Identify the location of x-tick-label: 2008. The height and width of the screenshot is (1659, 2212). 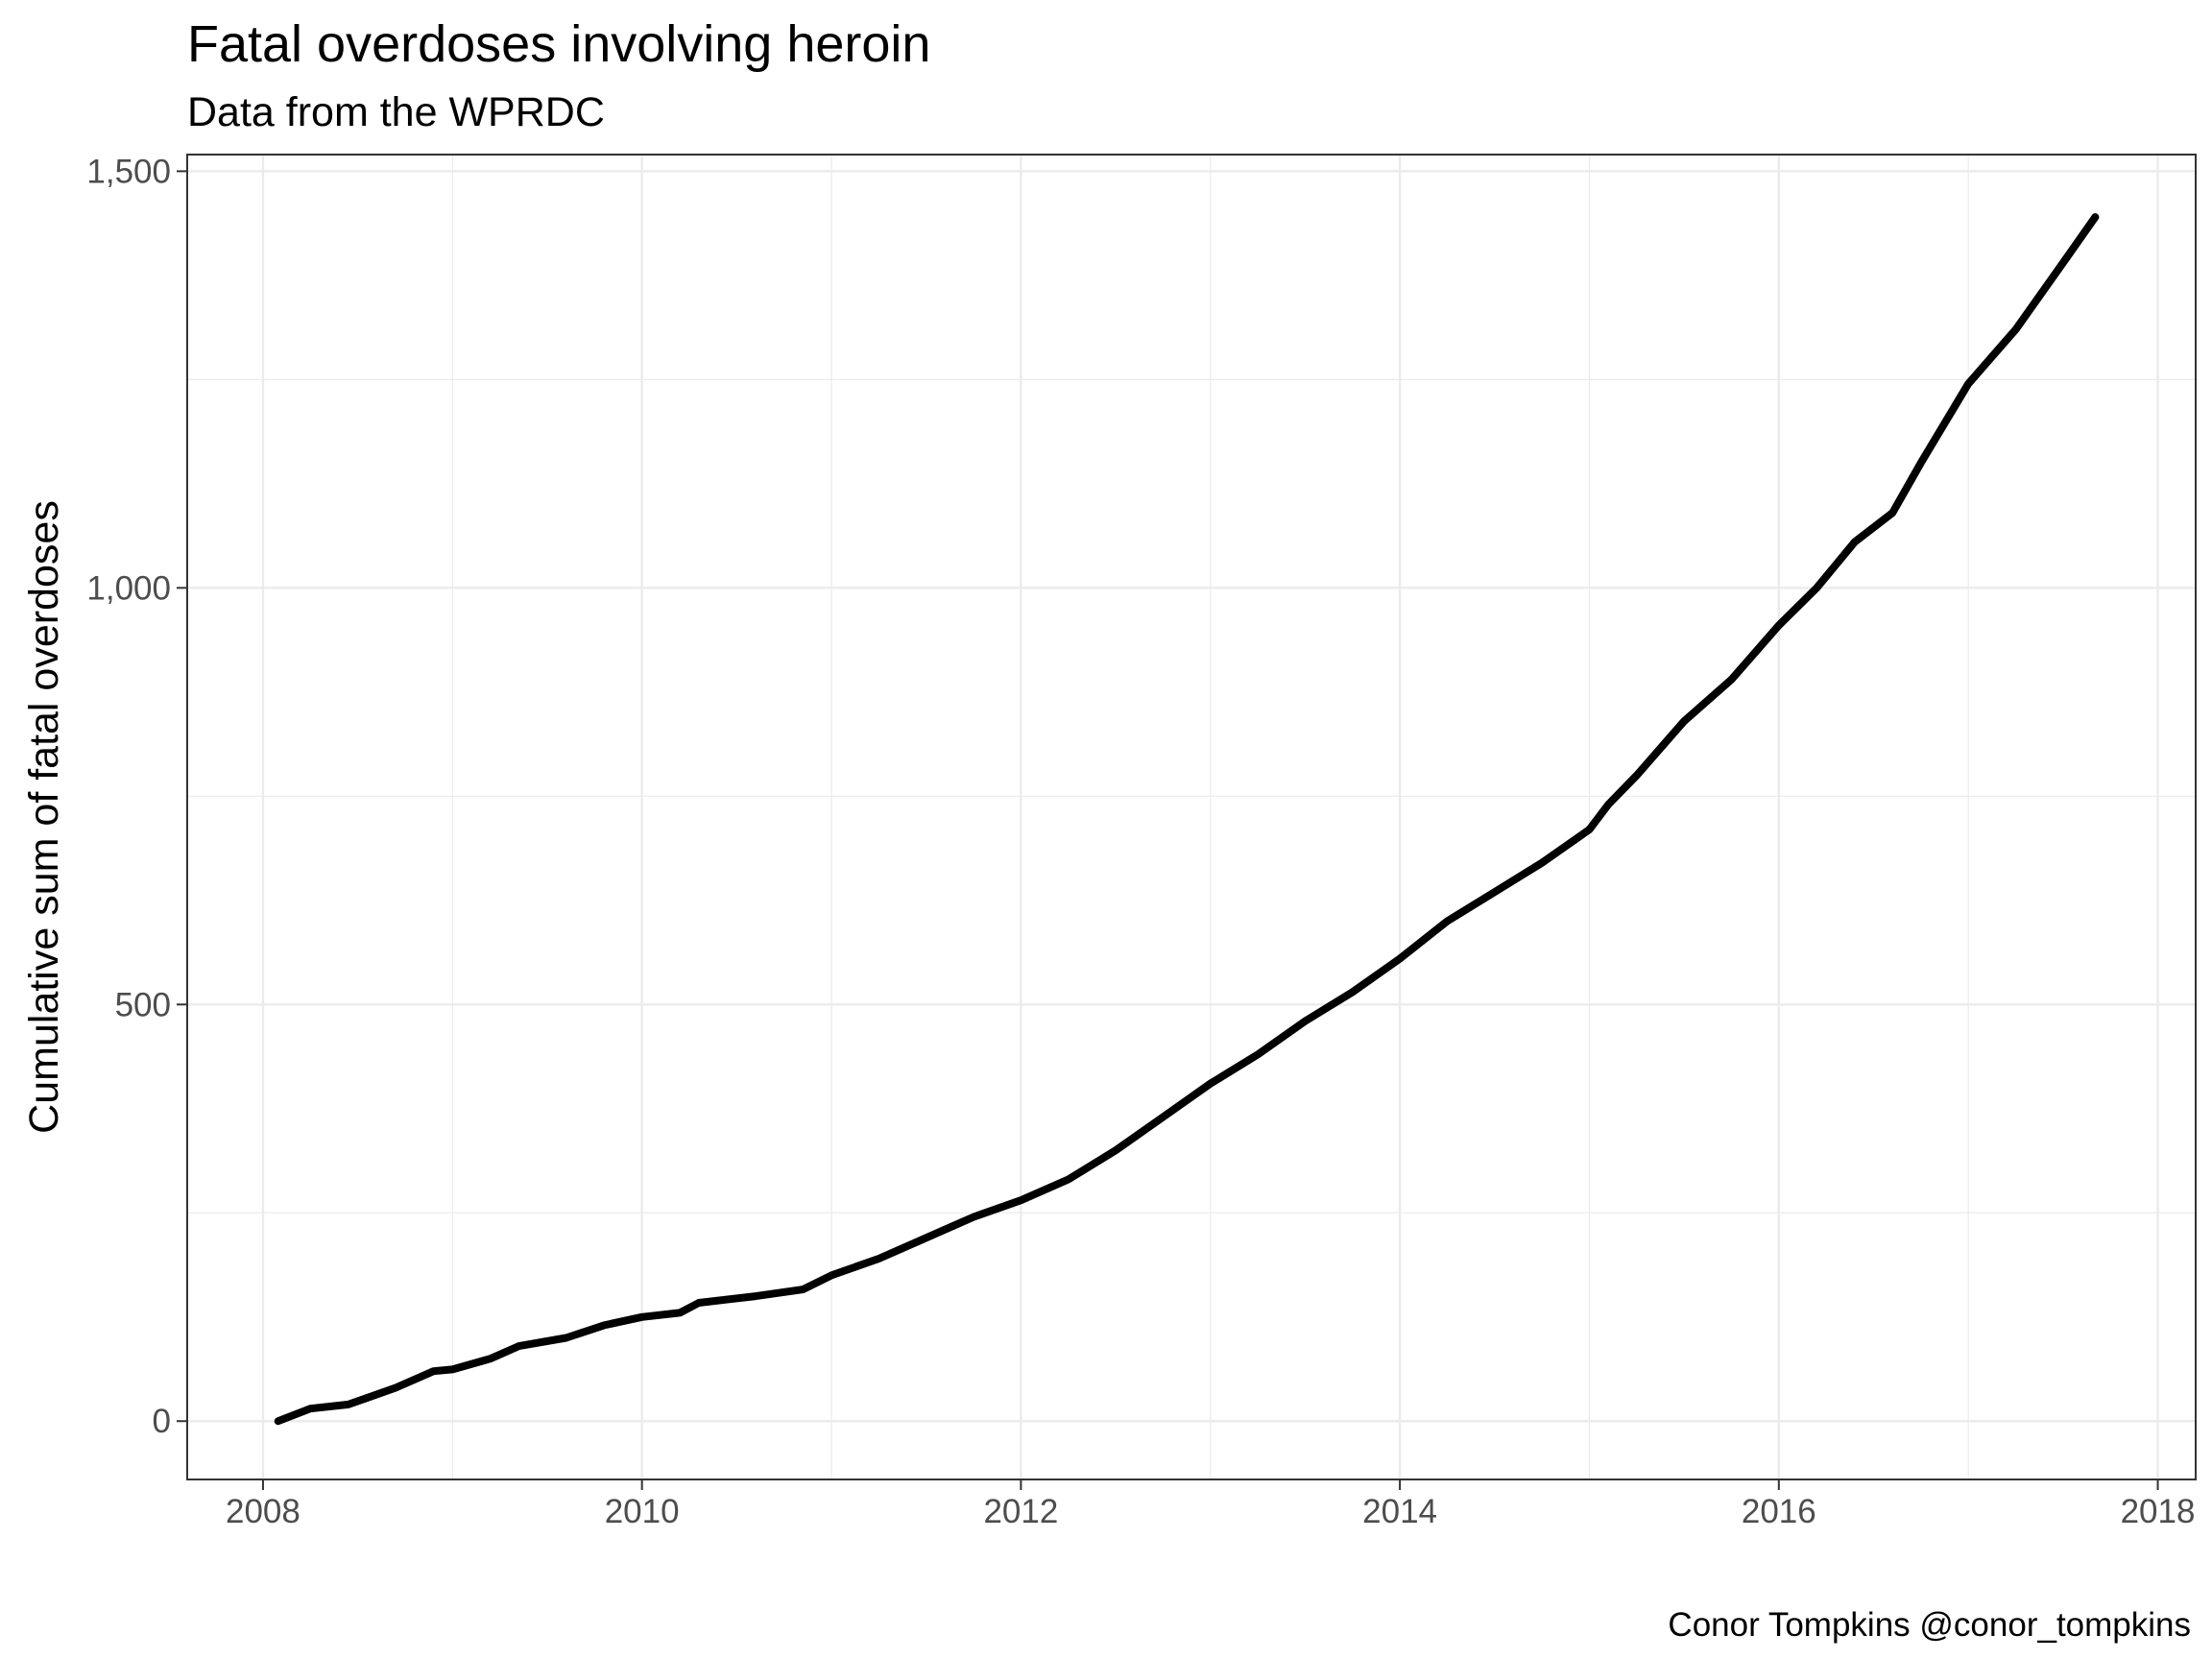
(263, 1511).